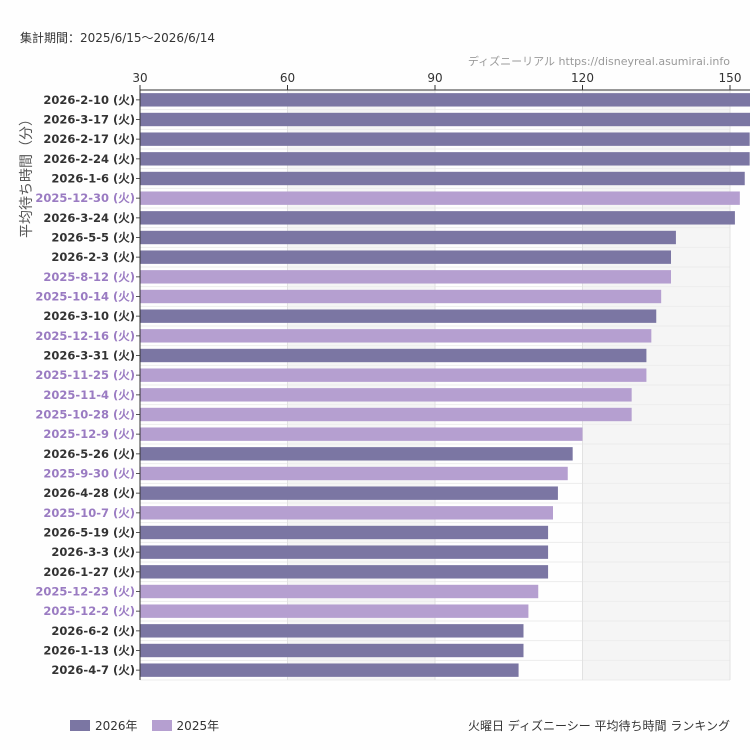  I want to click on category-label: 2026-5-5 (火), so click(93, 238).